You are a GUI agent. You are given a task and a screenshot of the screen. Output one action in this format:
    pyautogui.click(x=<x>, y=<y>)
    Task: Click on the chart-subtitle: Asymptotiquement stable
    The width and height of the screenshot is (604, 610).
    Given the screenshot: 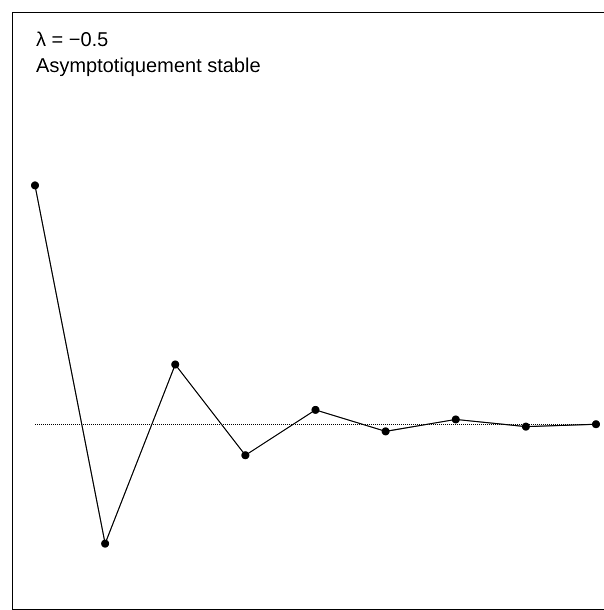 What is the action you would take?
    pyautogui.click(x=148, y=66)
    